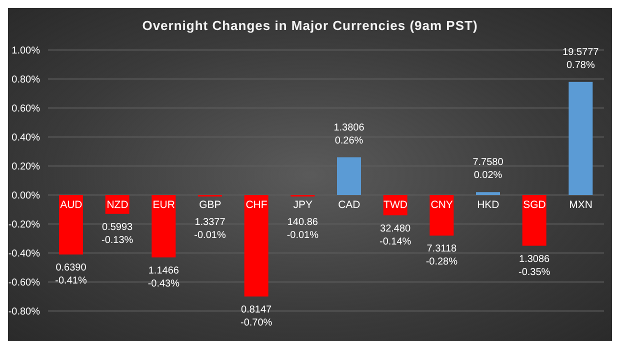 This screenshot has width=624, height=341. Describe the element at coordinates (164, 277) in the screenshot. I see `data-label: 1.1466 -0.43%` at that location.